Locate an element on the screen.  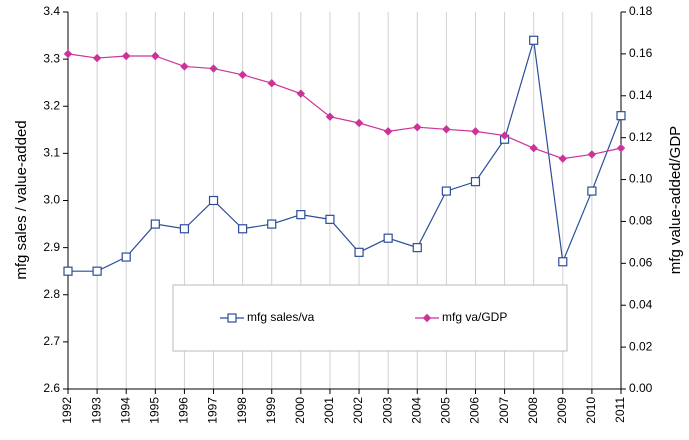
y2-tick-label: 0.00 is located at coordinates (641, 388).